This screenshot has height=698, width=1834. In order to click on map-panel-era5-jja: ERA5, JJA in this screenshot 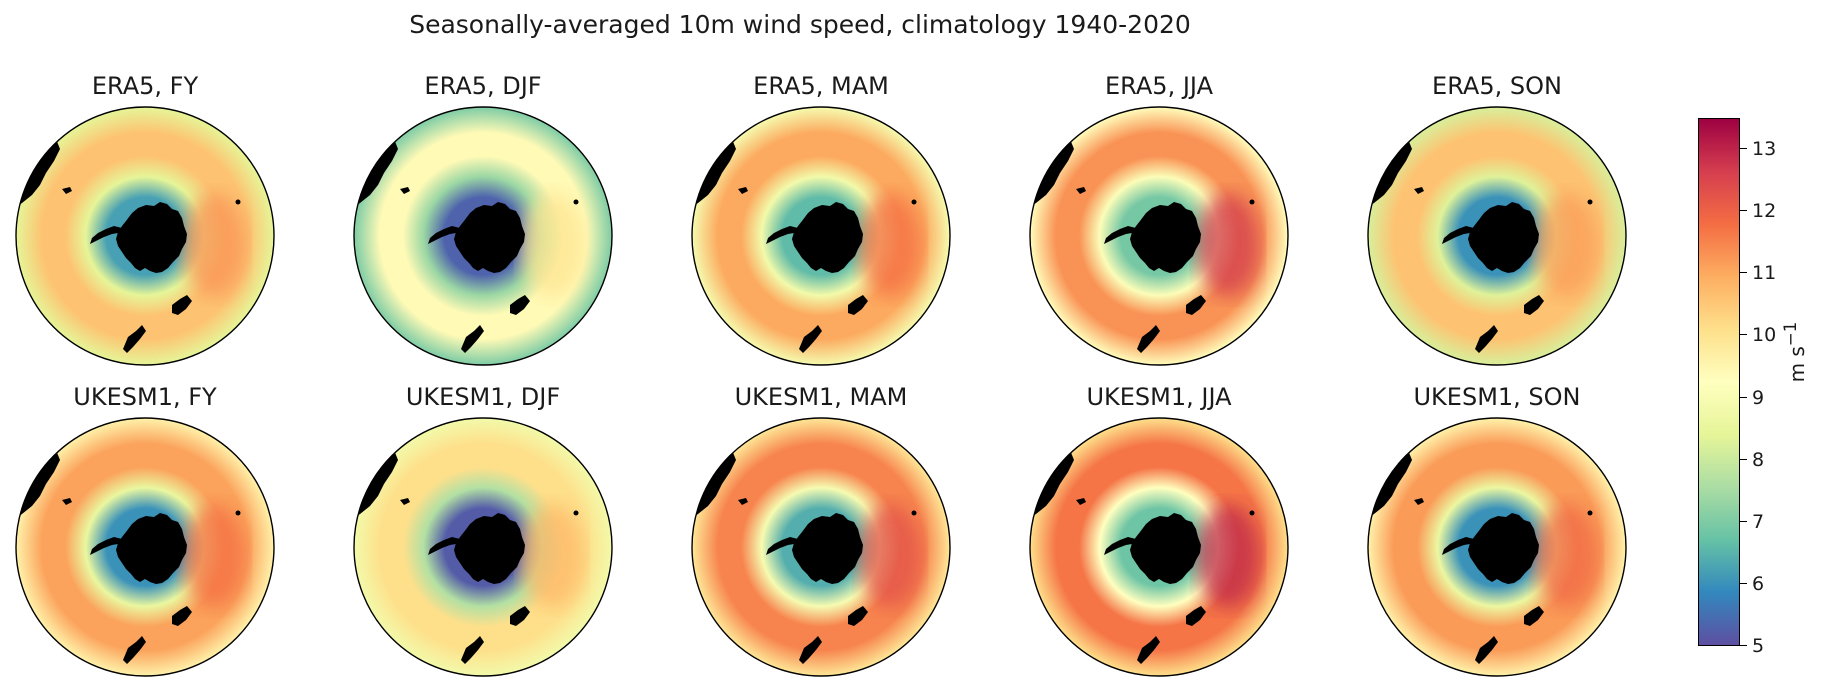, I will do `click(1159, 222)`.